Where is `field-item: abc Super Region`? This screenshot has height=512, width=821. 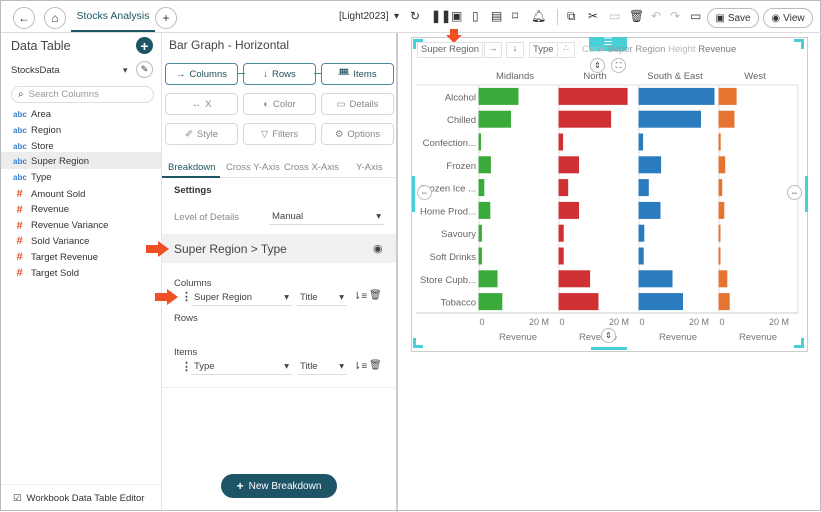
field-item: abc Super Region is located at coordinates (51, 161).